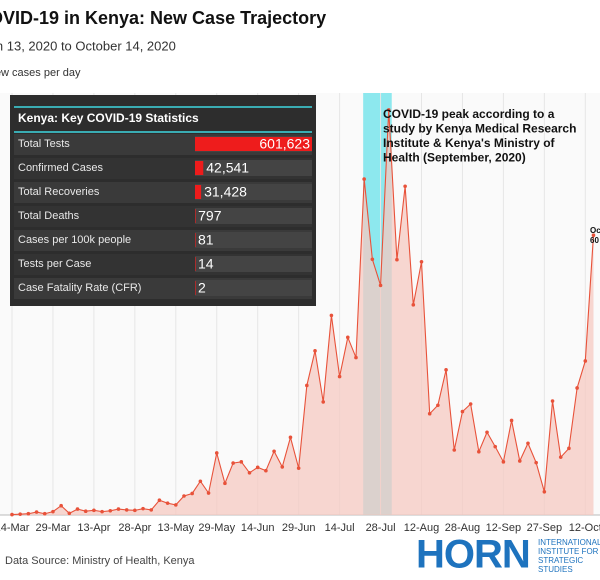 This screenshot has height=580, width=600. I want to click on table-title: Kenya: Key COVID-19 Statistics, so click(108, 118).